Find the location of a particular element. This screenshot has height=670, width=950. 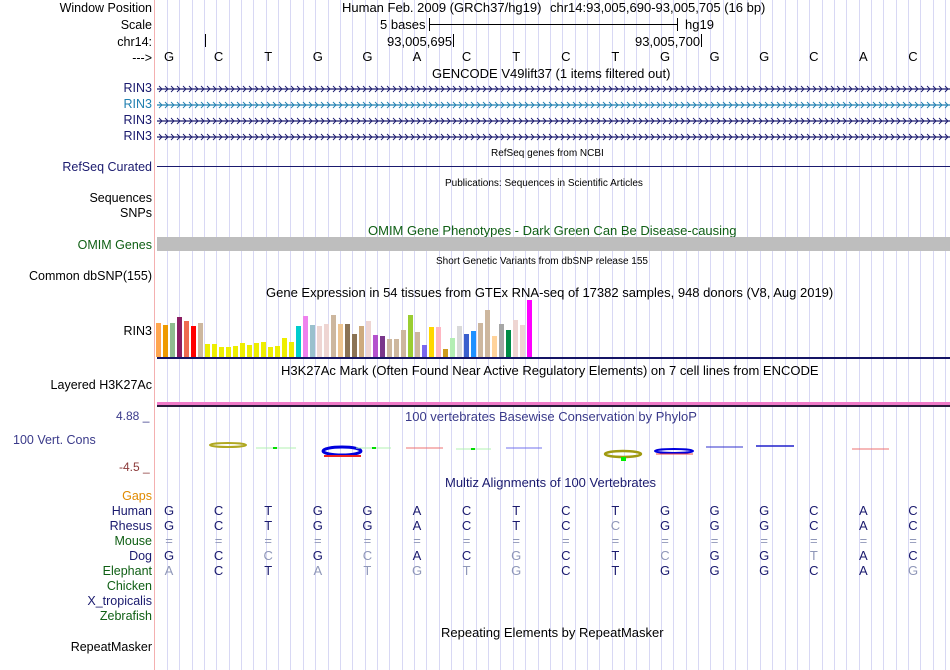

conservation-label: 100 Vert. Cons is located at coordinates (54, 440).